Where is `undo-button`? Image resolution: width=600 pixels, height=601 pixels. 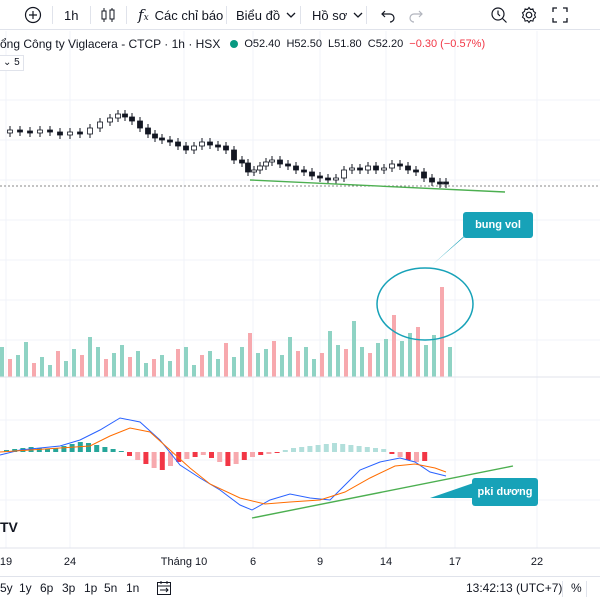 undo-button is located at coordinates (388, 15).